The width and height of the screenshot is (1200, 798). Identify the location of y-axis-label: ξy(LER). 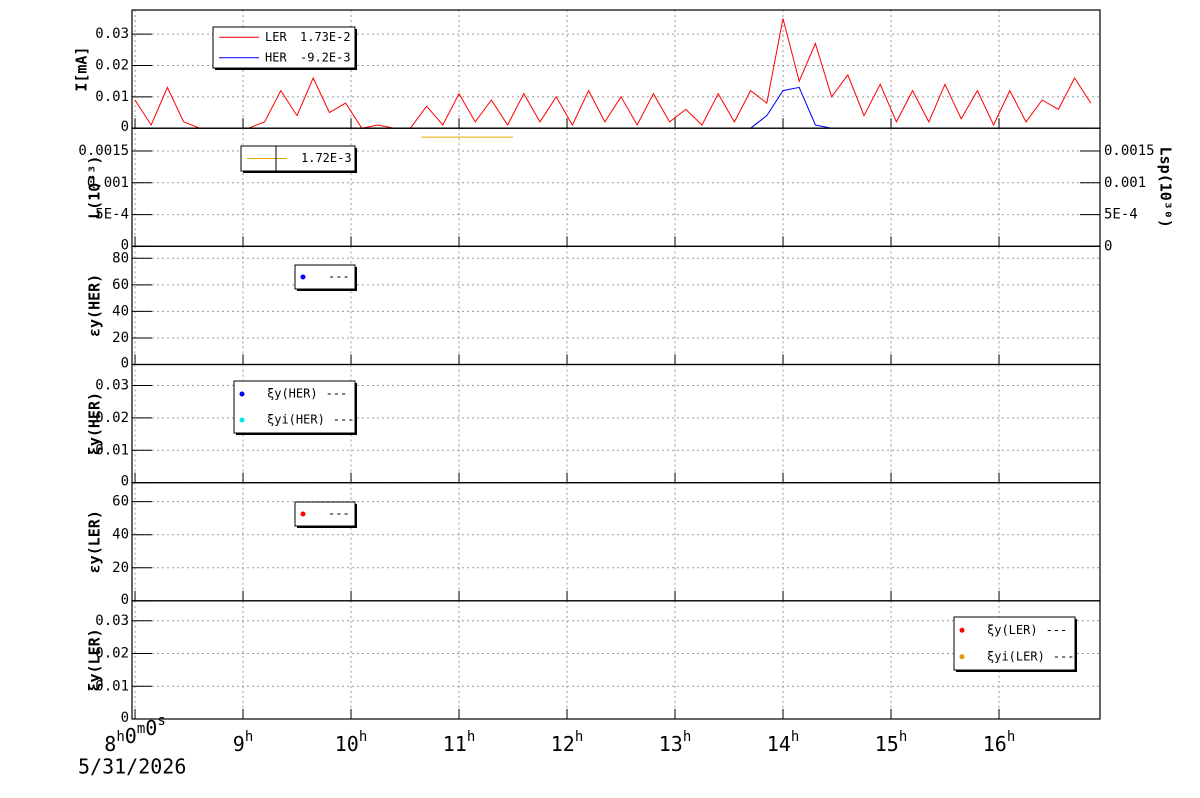
(95, 659).